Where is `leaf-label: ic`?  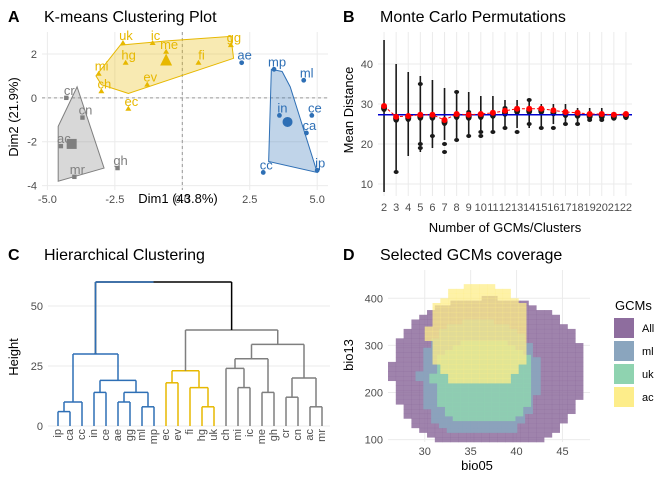 leaf-label: ic is located at coordinates (250, 433).